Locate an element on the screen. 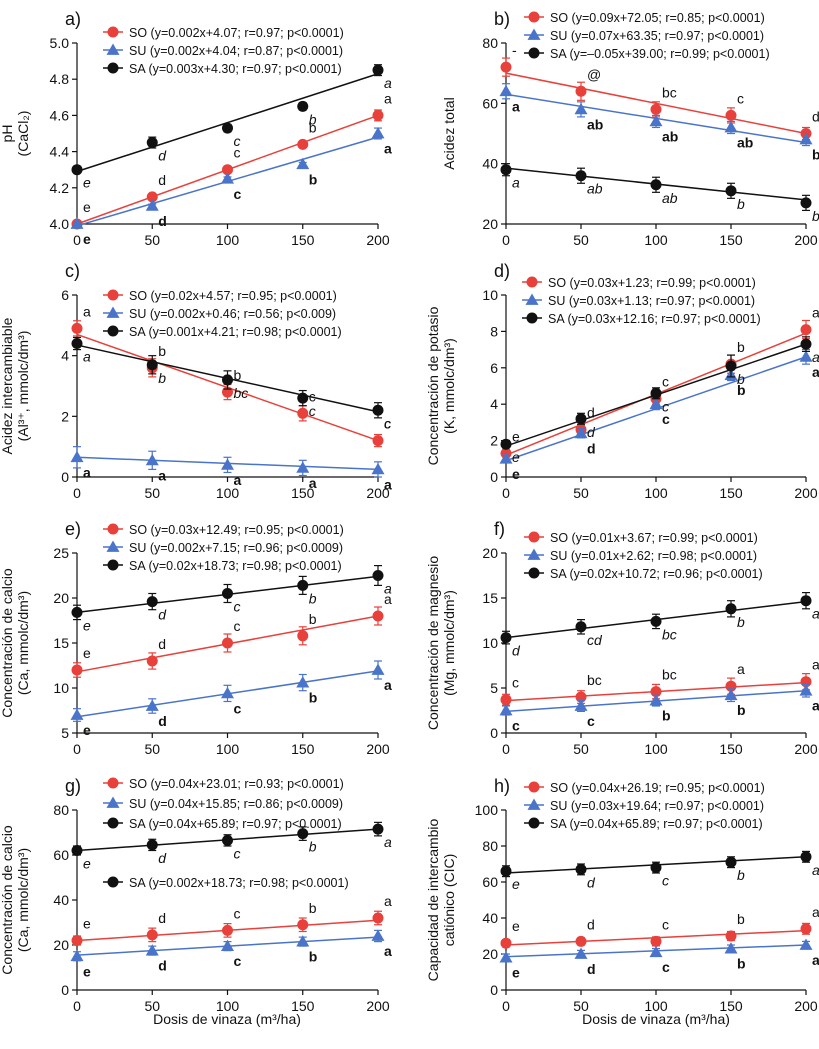 This screenshot has width=819, height=1049. series-sa: e d c b a is located at coordinates (231, 598).